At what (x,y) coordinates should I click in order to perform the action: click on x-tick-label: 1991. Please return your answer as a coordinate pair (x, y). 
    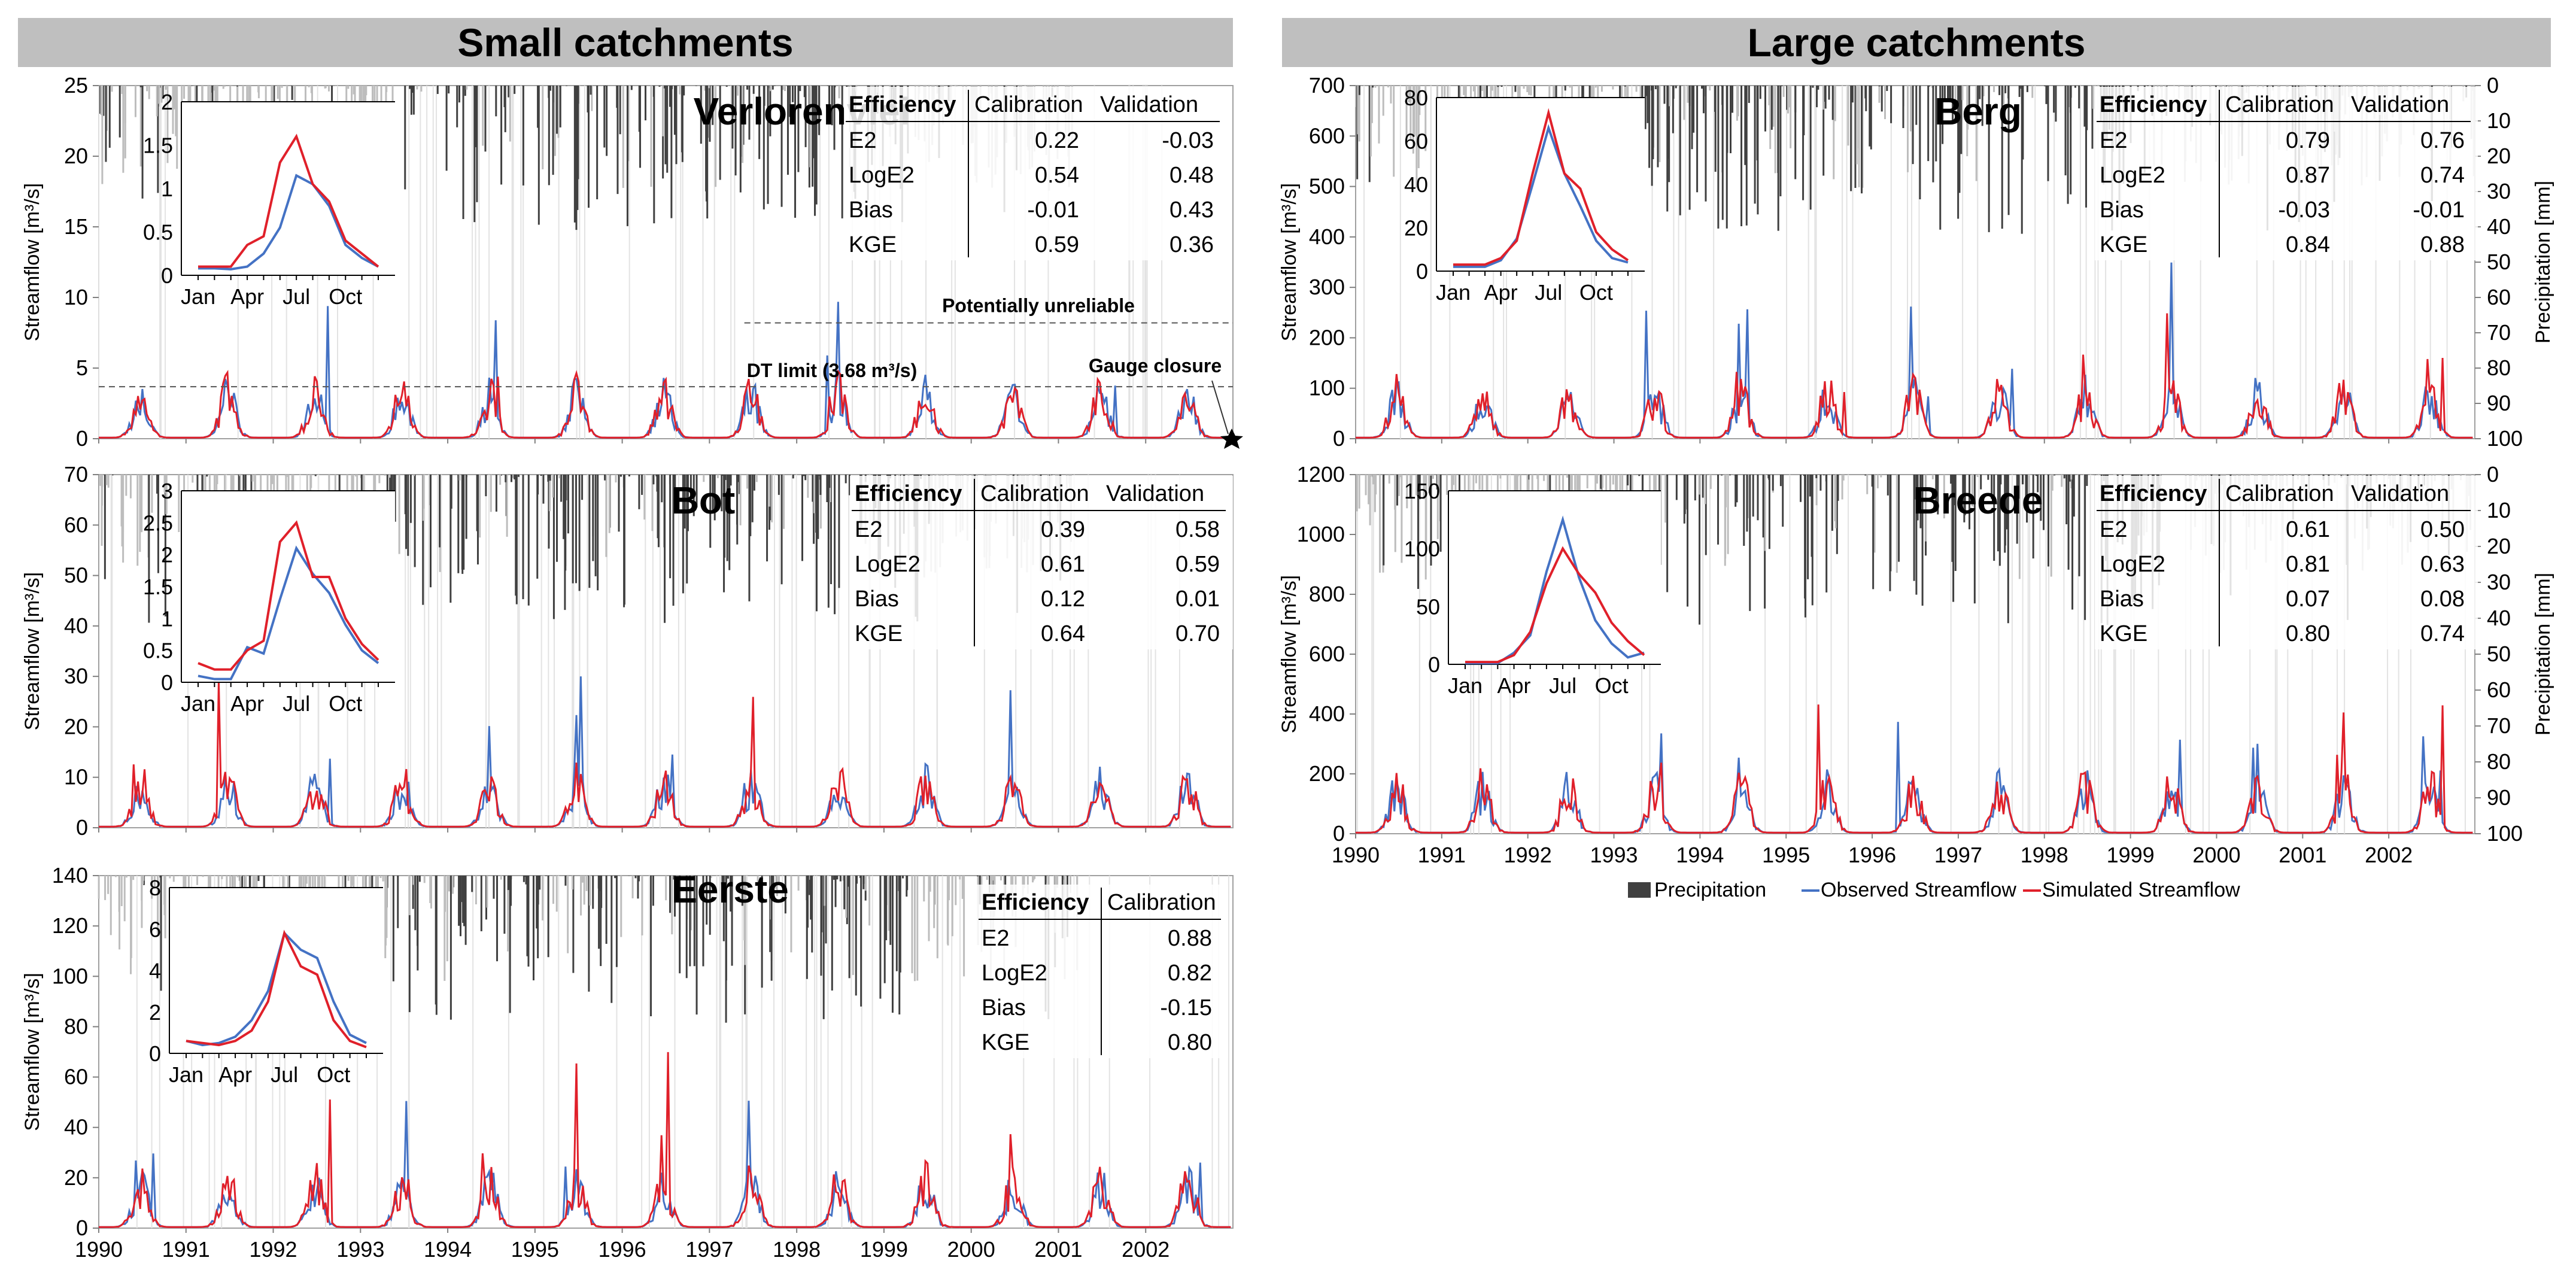
    Looking at the image, I should click on (186, 1249).